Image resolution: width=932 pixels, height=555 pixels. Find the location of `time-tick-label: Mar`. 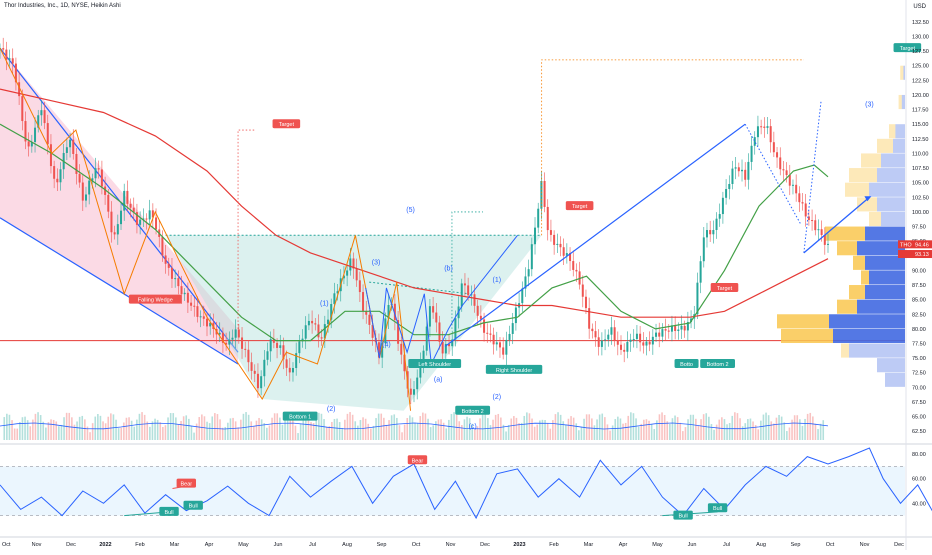

time-tick-label: Mar is located at coordinates (175, 545).